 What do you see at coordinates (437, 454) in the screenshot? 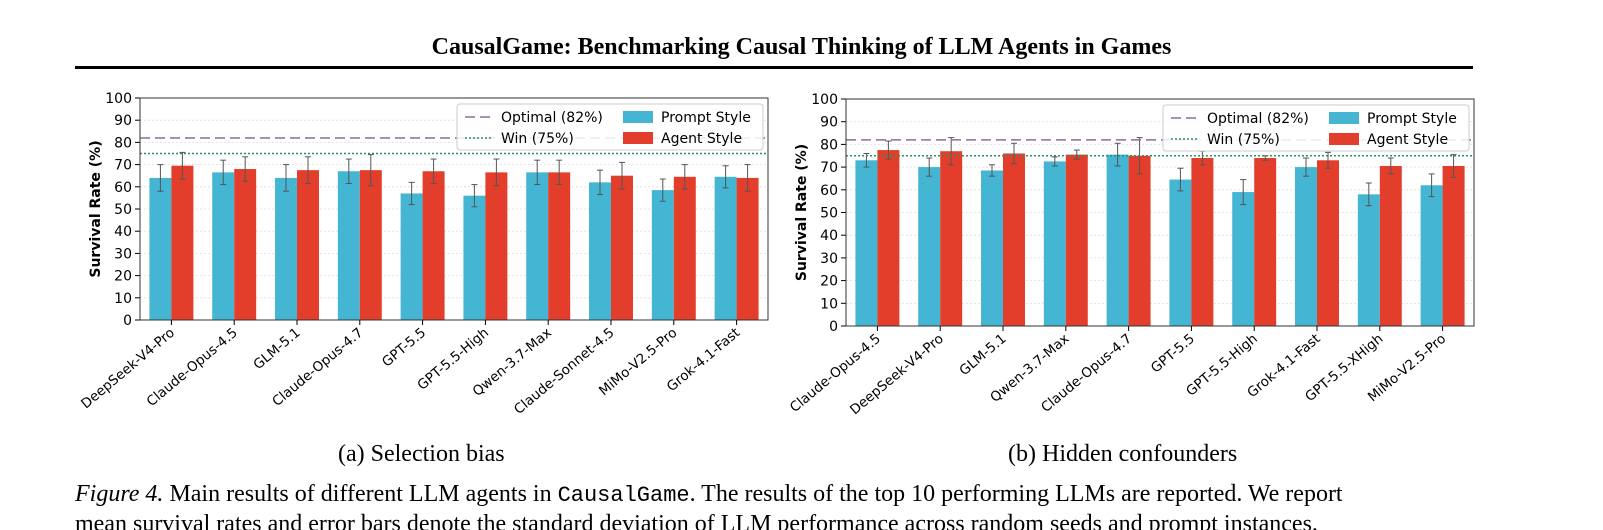
I see `caption-text: Selection bias` at bounding box center [437, 454].